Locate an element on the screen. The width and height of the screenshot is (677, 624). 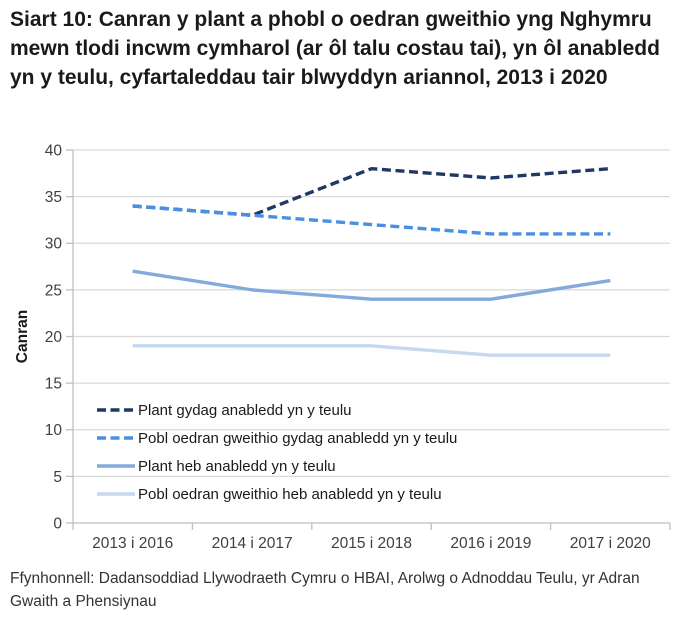
legend-swatch-dashed-blue is located at coordinates (116, 438).